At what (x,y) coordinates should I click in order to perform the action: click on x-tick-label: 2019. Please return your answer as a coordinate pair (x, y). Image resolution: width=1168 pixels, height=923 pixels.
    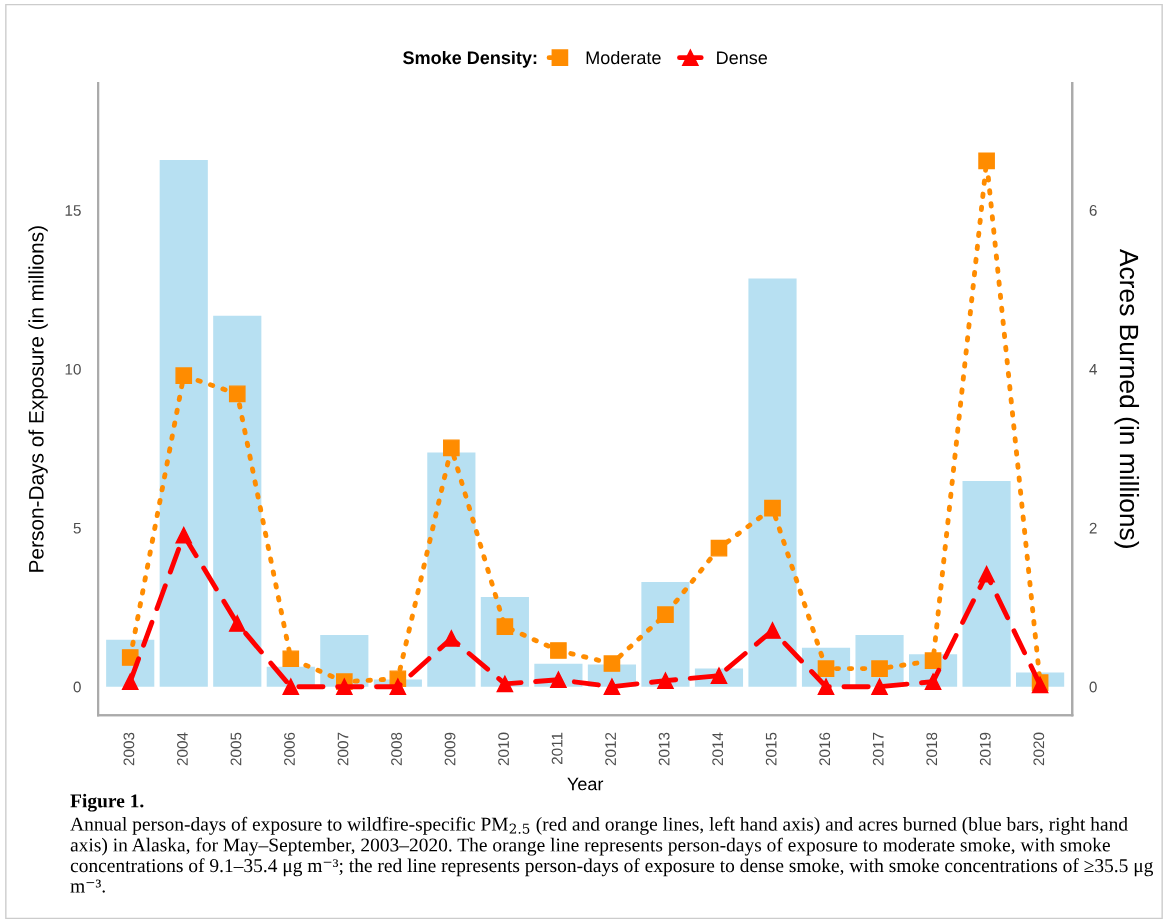
    Looking at the image, I should click on (985, 749).